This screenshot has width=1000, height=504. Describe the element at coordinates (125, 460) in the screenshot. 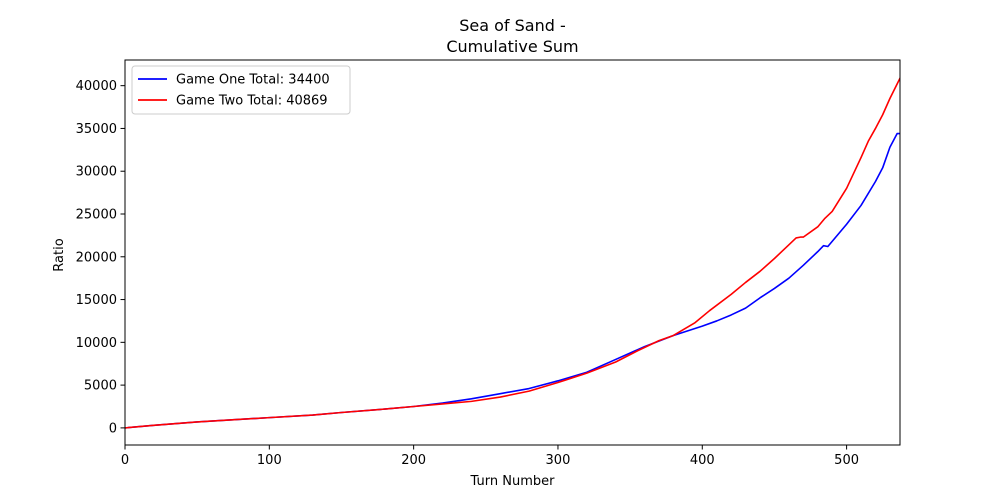

I see `x-tick-label: 0` at that location.